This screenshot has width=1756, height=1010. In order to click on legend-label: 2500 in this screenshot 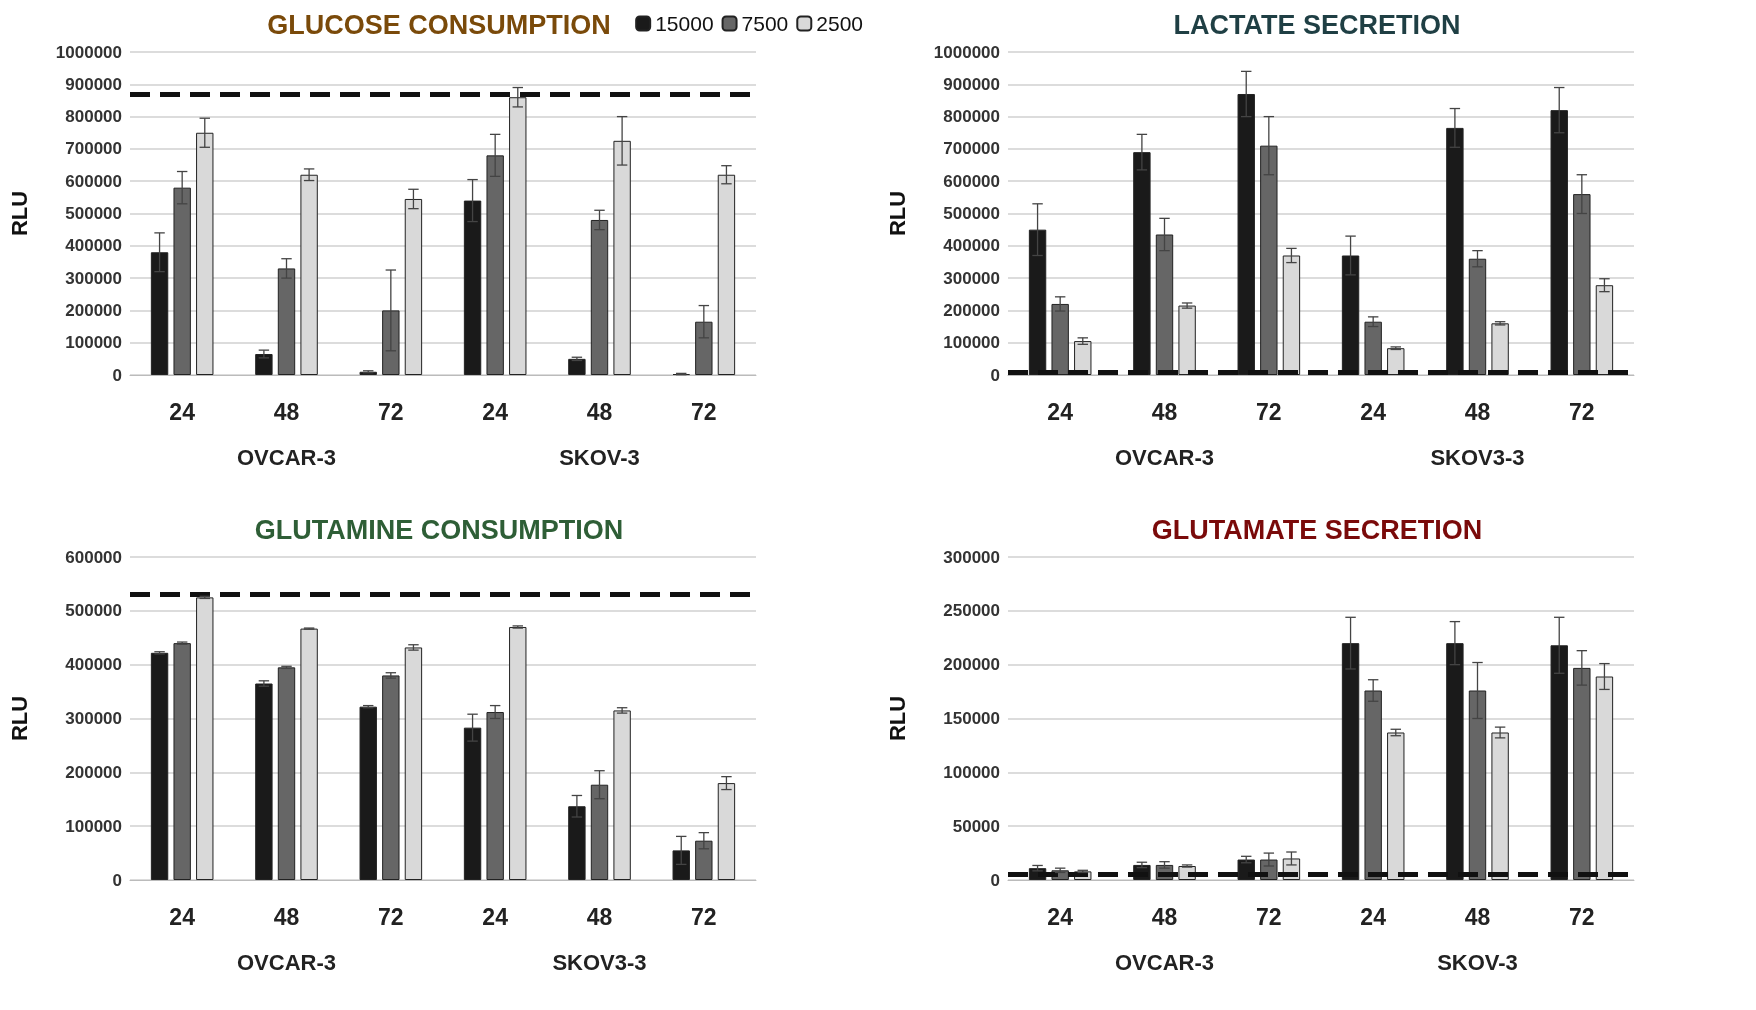, I will do `click(839, 23)`.